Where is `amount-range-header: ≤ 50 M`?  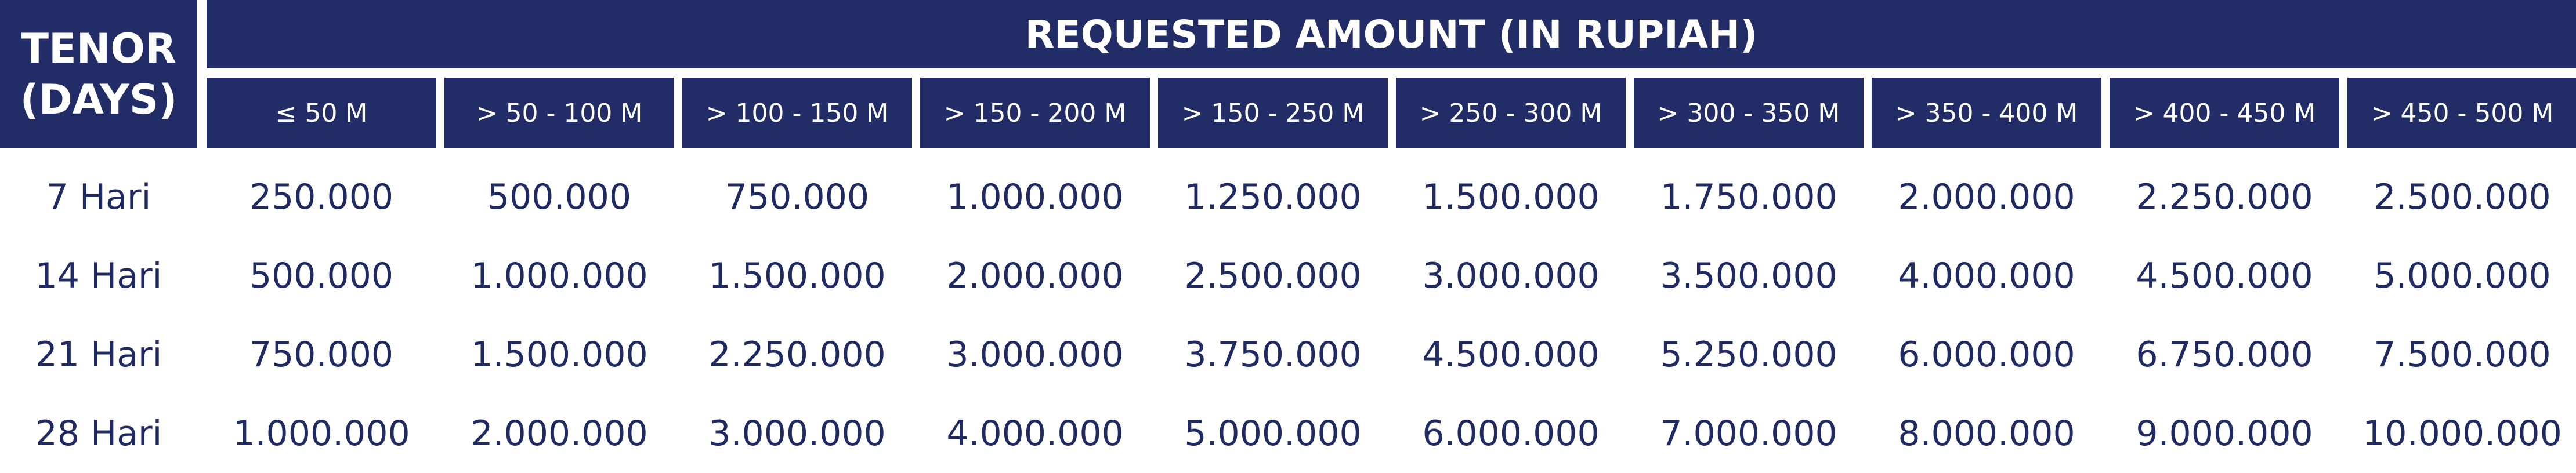
amount-range-header: ≤ 50 M is located at coordinates (321, 113).